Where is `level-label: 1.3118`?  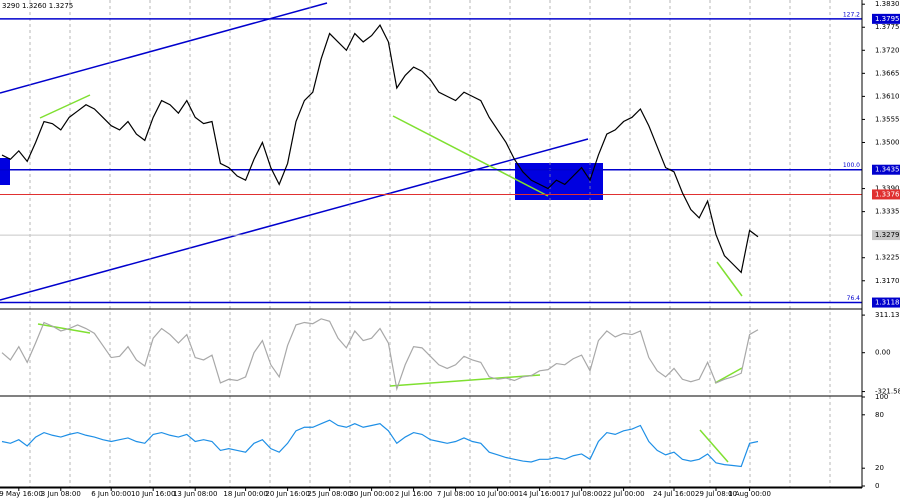 level-label: 1.3118 is located at coordinates (887, 303).